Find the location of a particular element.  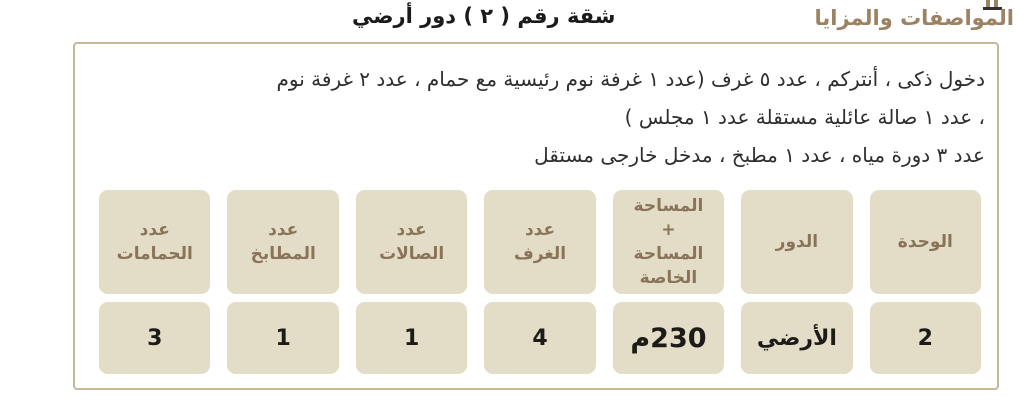

column-halls: عدد الصالات 1 is located at coordinates (411, 282).